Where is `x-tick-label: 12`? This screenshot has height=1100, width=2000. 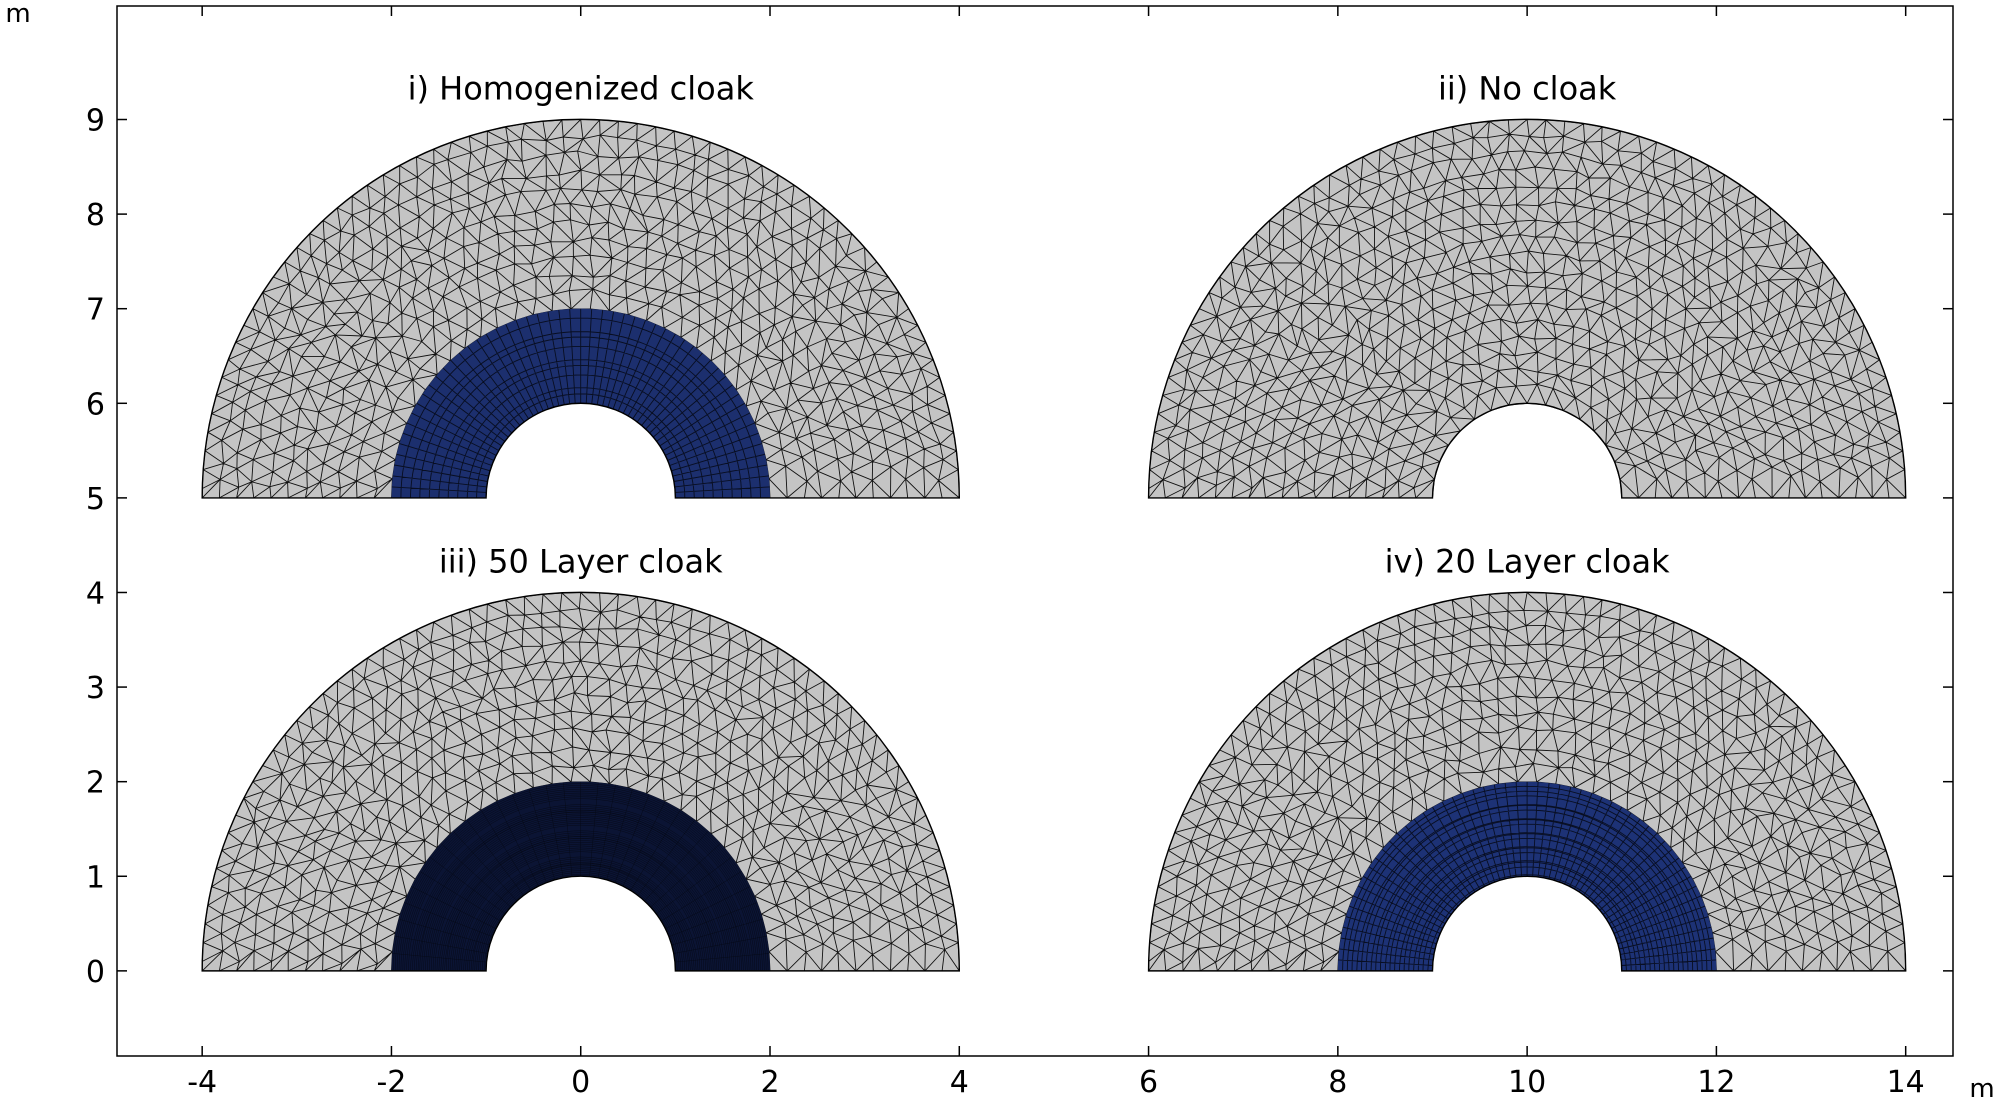
x-tick-label: 12 is located at coordinates (1716, 1082).